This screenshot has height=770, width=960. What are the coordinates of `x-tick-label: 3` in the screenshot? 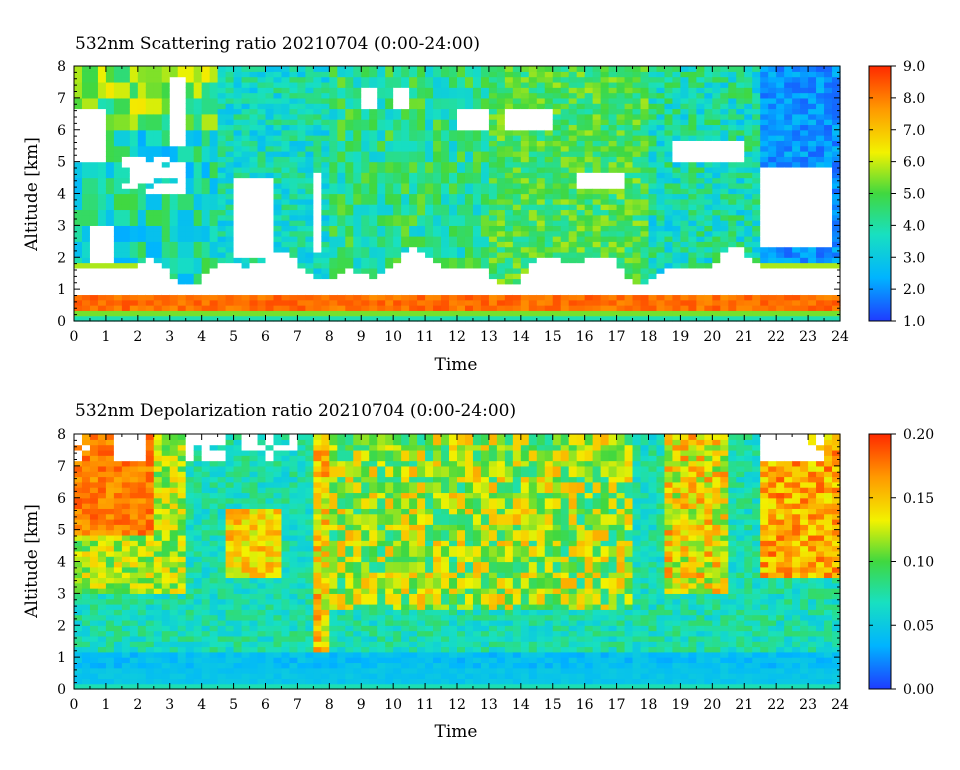 It's located at (169, 337).